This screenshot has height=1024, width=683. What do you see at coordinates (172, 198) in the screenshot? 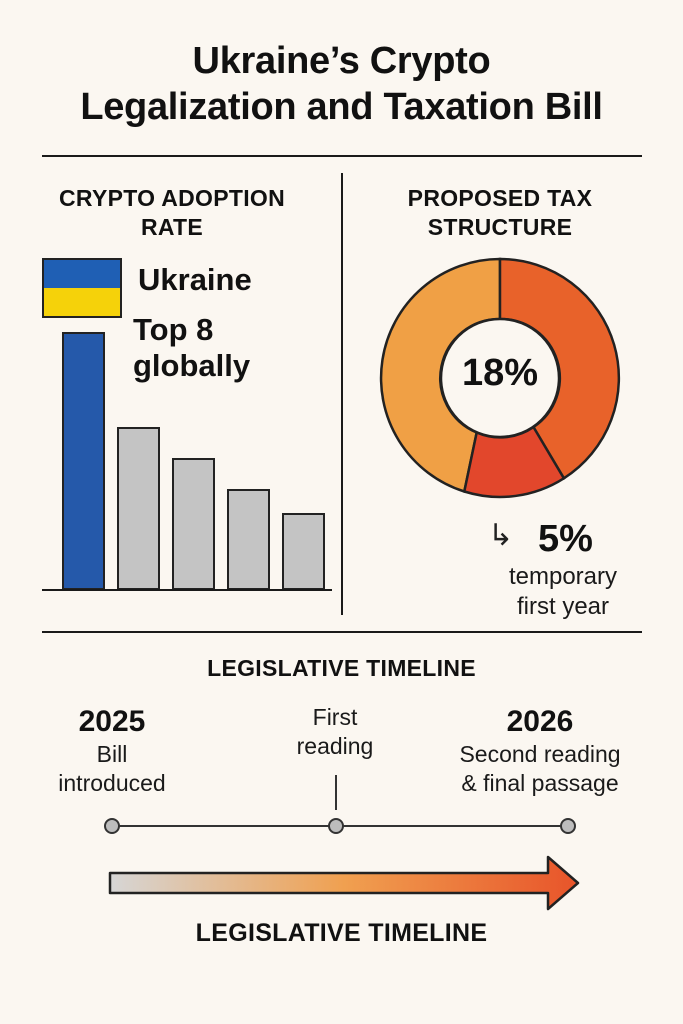
I see `adoption-heading-line-1: CRYPTO ADOPTION` at bounding box center [172, 198].